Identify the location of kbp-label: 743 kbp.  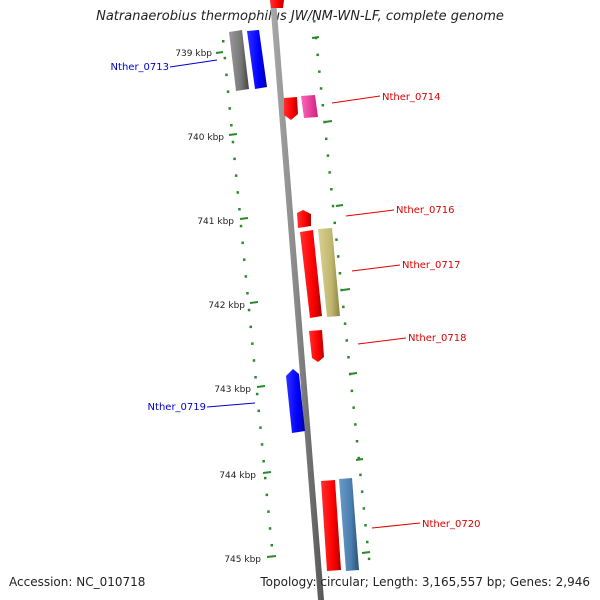
(232, 390).